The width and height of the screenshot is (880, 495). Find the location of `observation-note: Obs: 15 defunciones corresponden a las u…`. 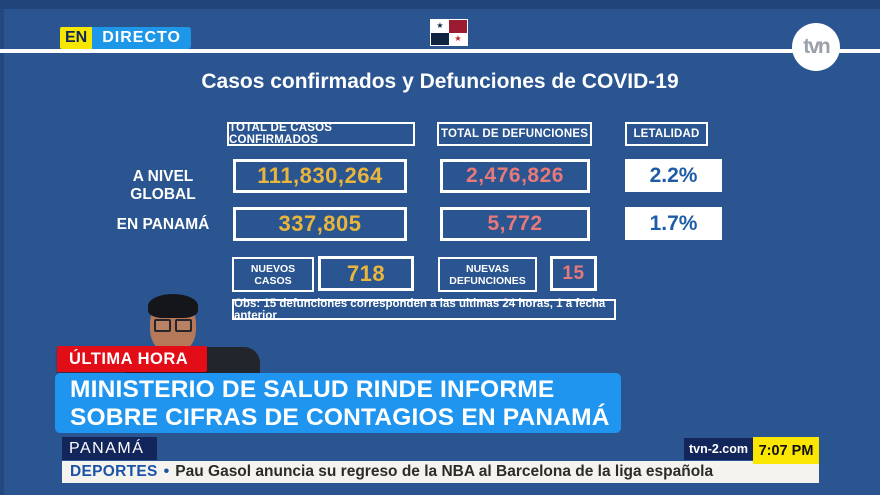

observation-note: Obs: 15 defunciones corresponden a las u… is located at coordinates (424, 310).